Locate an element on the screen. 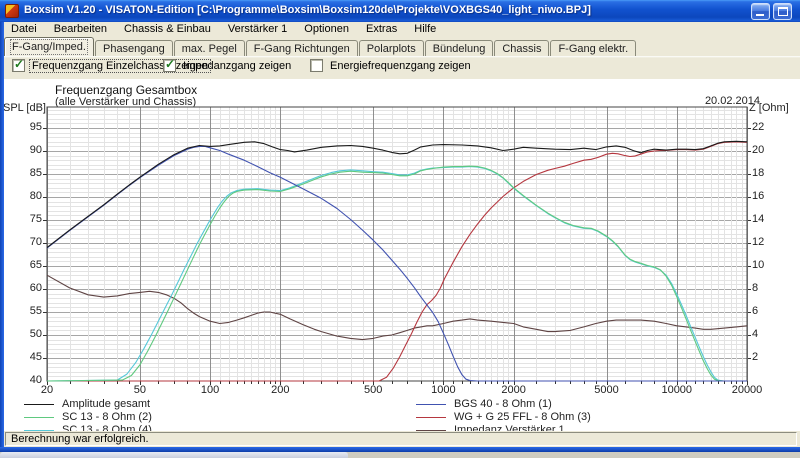 The width and height of the screenshot is (800, 458). y-axis-left-tick-label: 45 is located at coordinates (35, 357).